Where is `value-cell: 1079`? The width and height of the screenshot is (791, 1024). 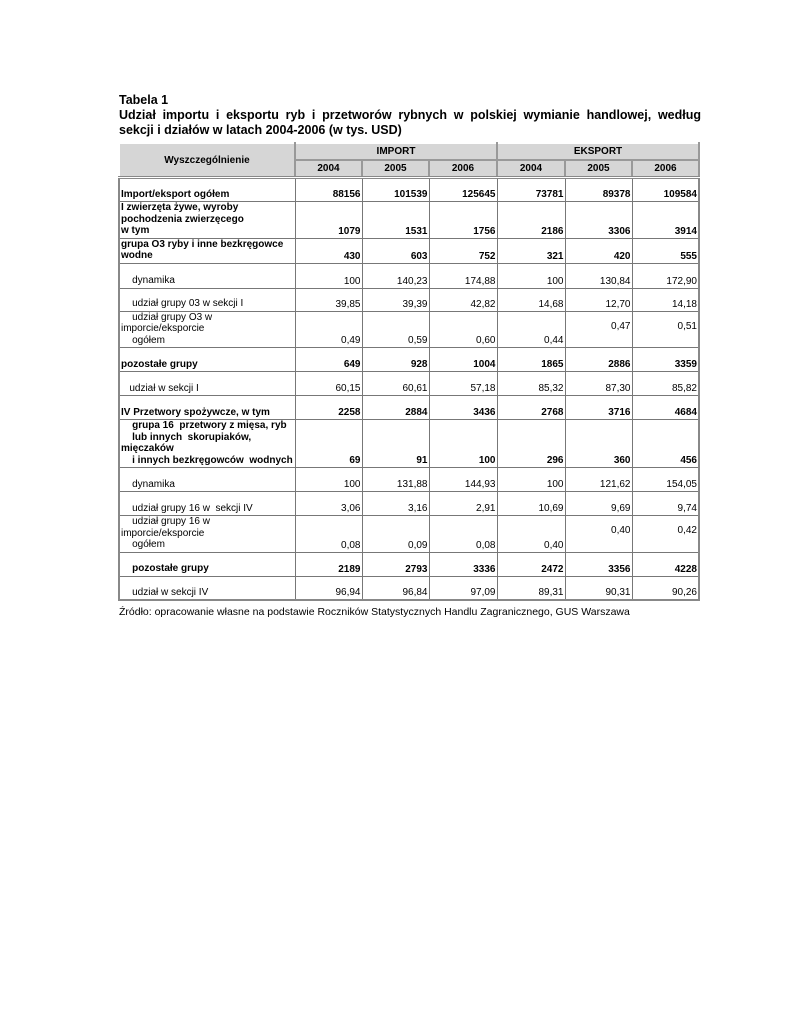
value-cell: 1079 is located at coordinates (328, 220).